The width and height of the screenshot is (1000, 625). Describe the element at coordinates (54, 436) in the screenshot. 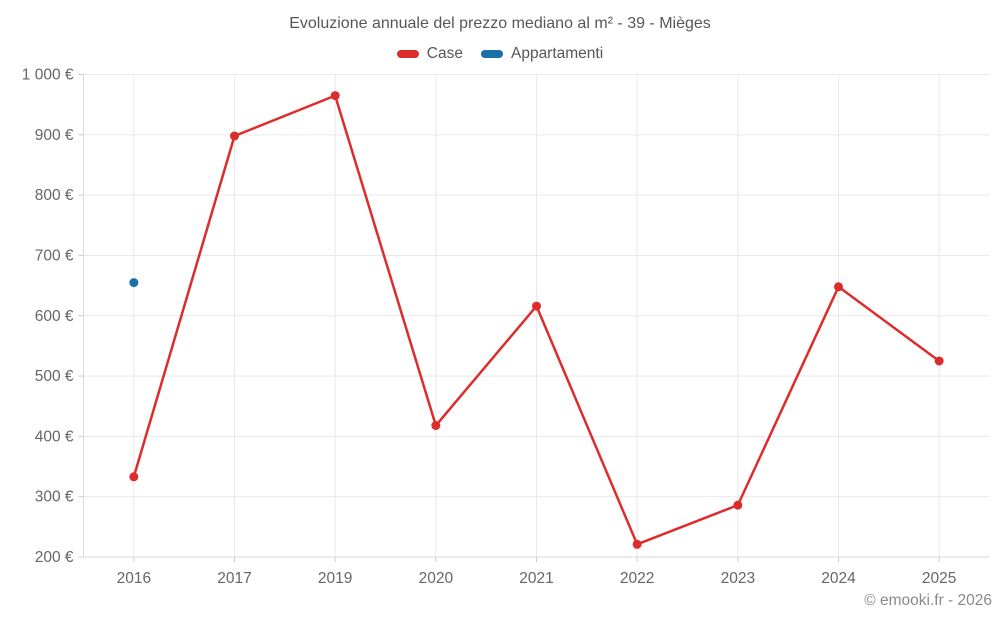

I see `svg-text: 400 €` at that location.